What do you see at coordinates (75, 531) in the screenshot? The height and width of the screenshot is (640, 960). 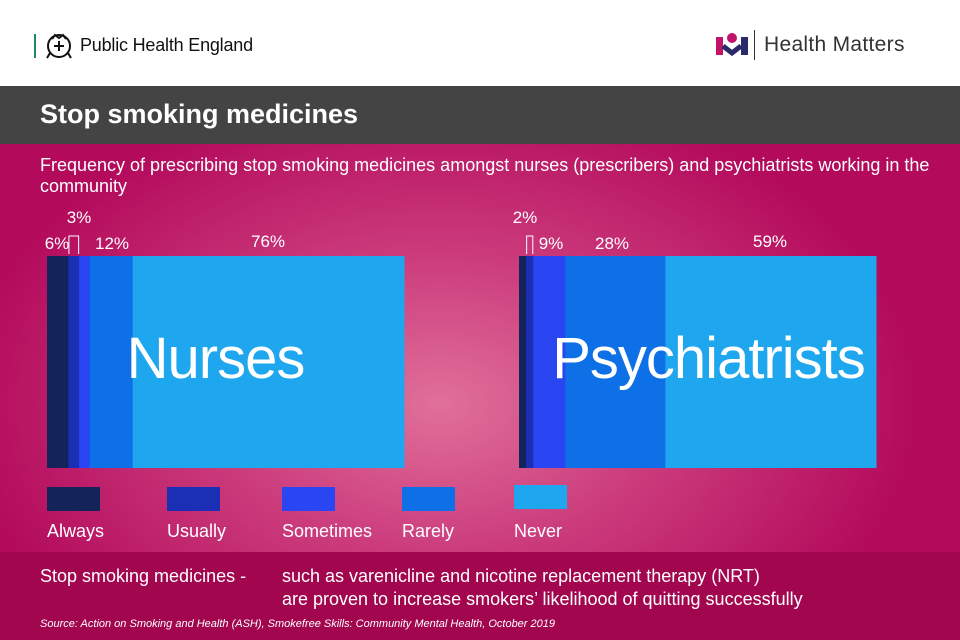 I see `legend-label-always: Always` at bounding box center [75, 531].